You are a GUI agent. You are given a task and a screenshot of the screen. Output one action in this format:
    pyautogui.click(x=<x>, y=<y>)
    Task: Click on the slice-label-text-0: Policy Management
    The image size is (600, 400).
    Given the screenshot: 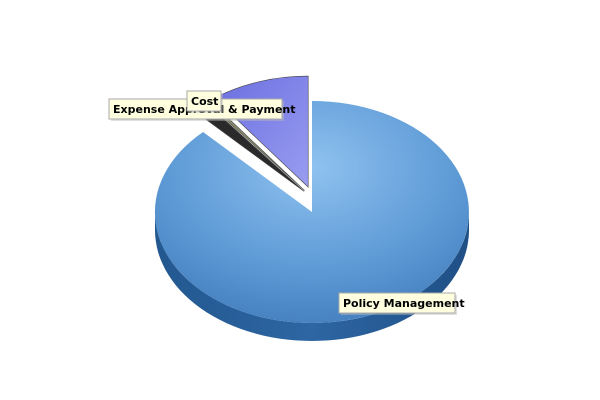 What is the action you would take?
    pyautogui.click(x=404, y=303)
    